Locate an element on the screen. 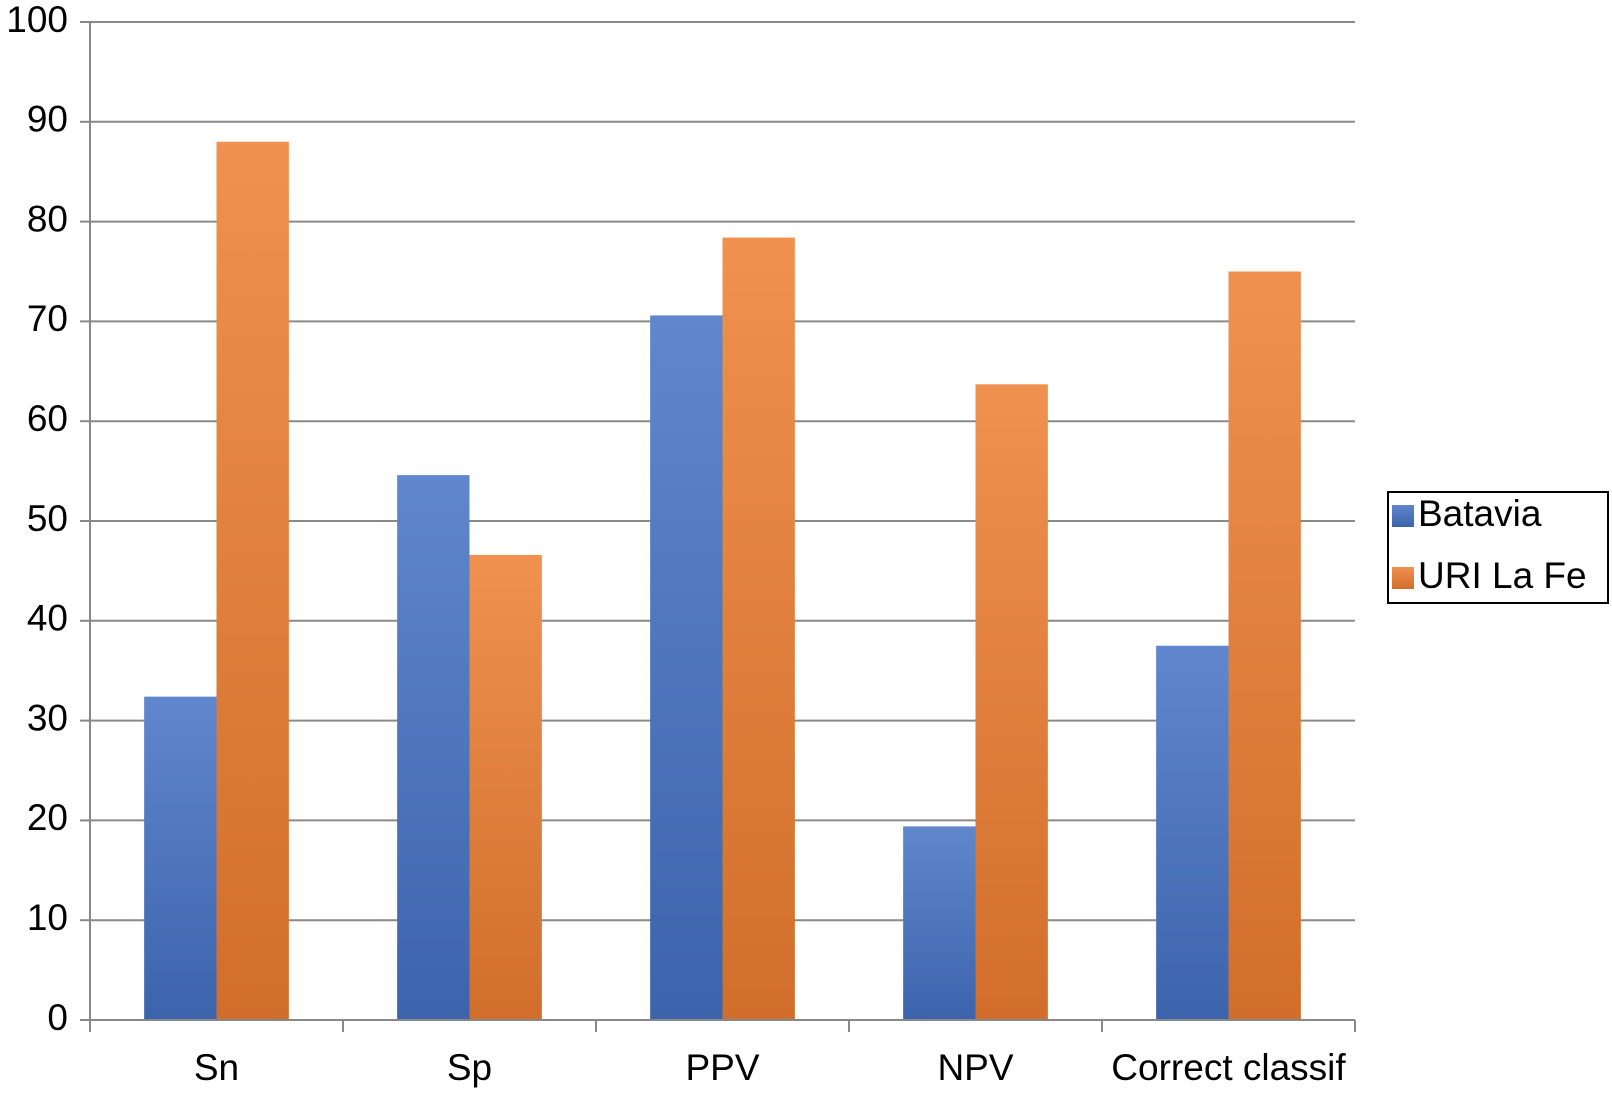  legend-box is located at coordinates (1498, 547).